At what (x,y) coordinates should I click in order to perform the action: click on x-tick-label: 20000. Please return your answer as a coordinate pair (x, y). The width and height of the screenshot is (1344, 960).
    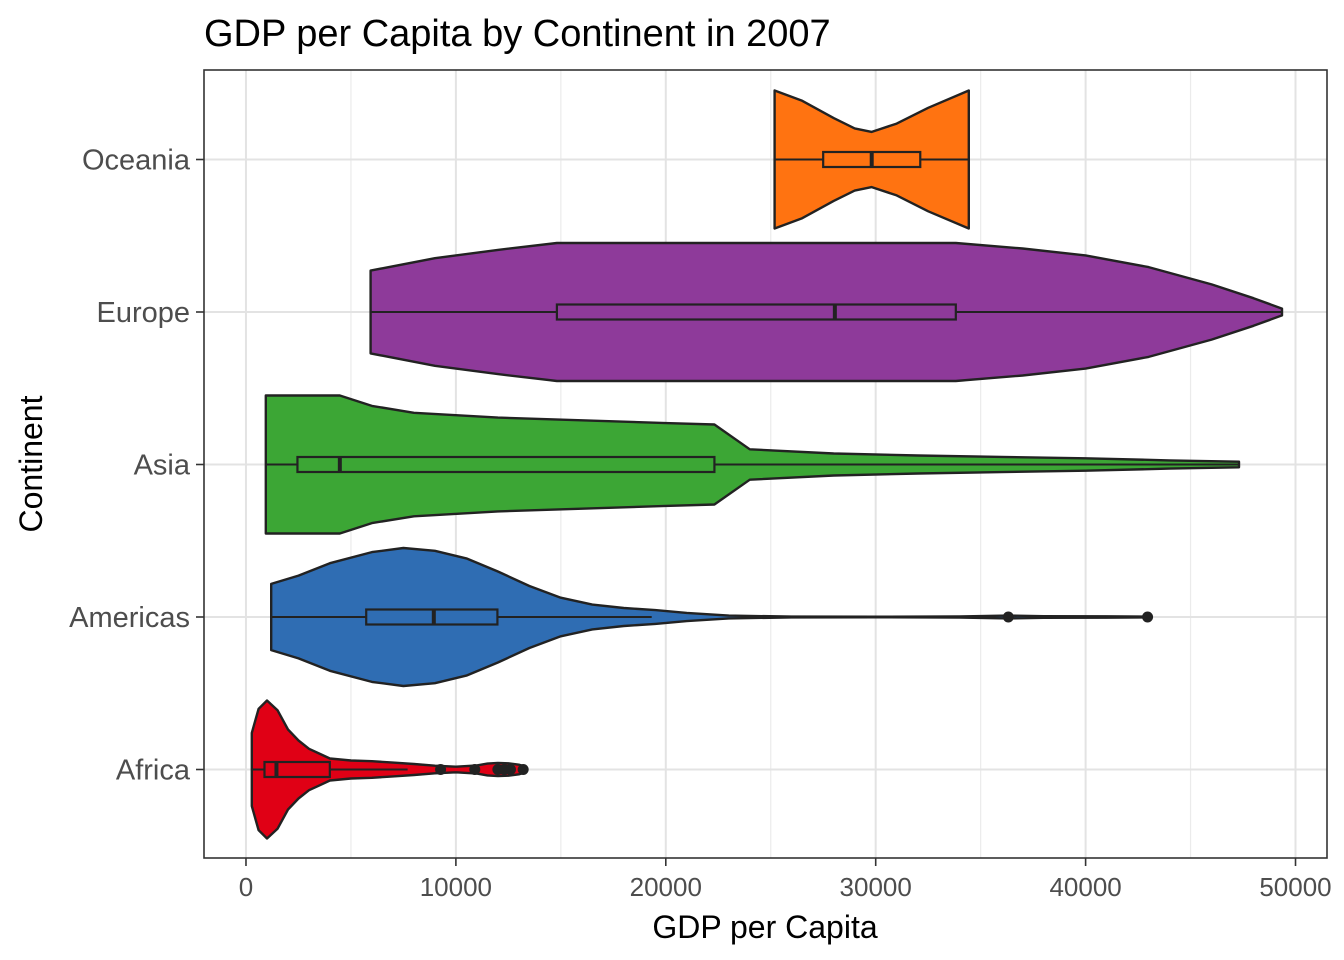
    Looking at the image, I should click on (666, 887).